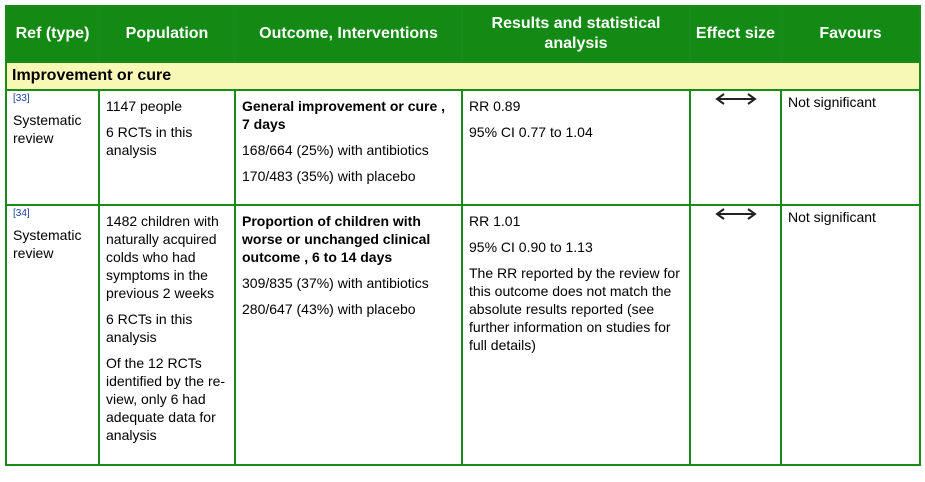 The image size is (925, 482). What do you see at coordinates (21, 98) in the screenshot?
I see `ref-link: [33]` at bounding box center [21, 98].